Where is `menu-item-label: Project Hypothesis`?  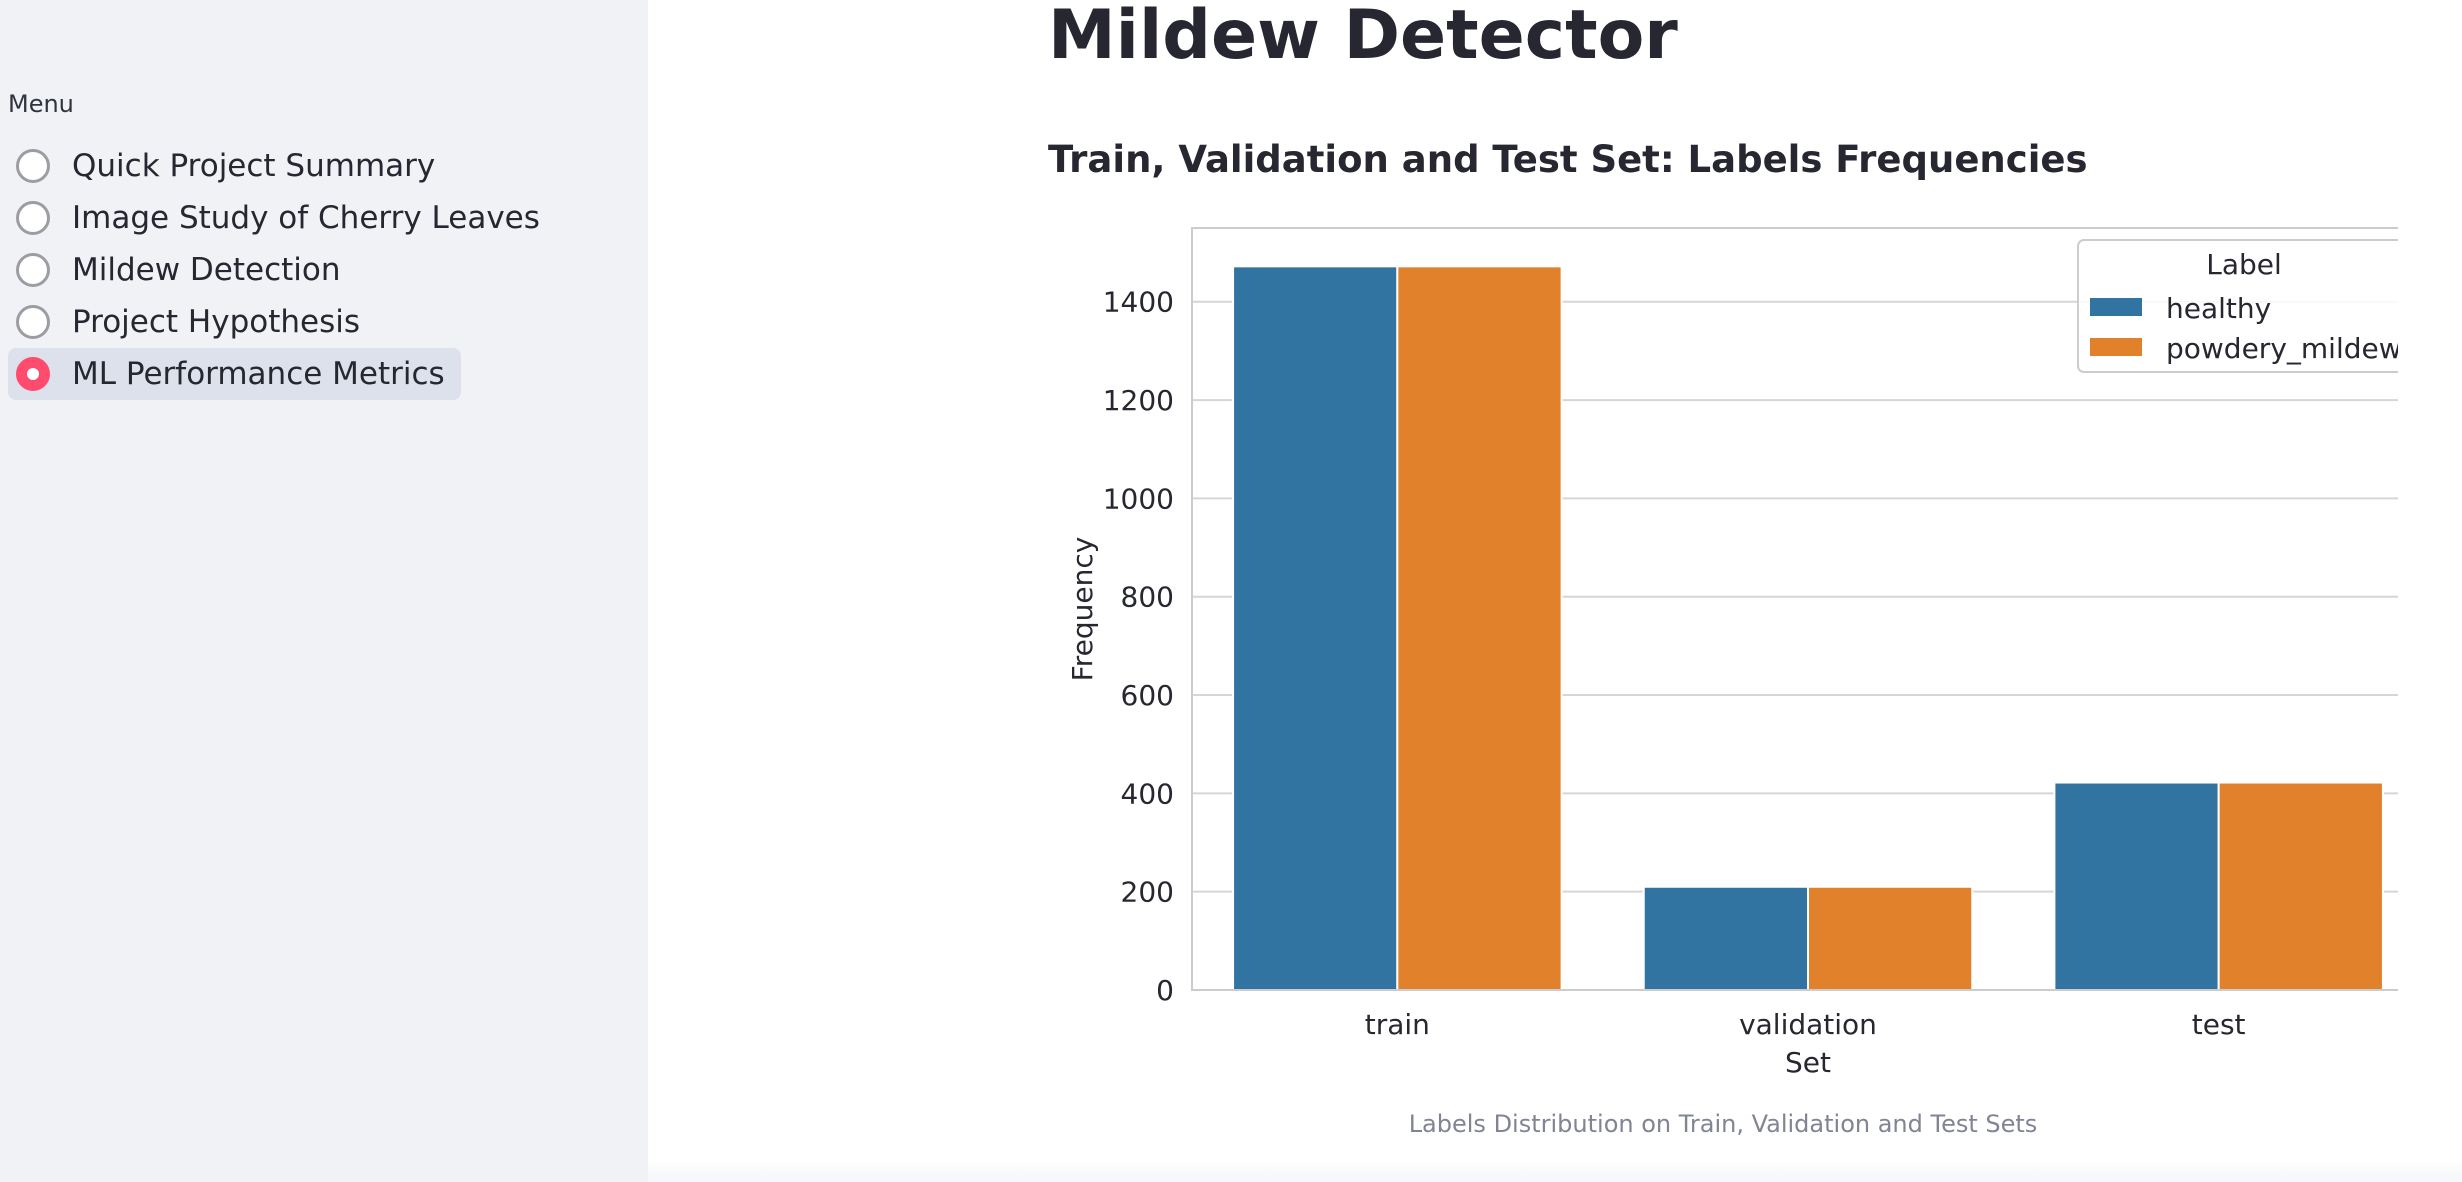
menu-item-label: Project Hypothesis is located at coordinates (216, 322).